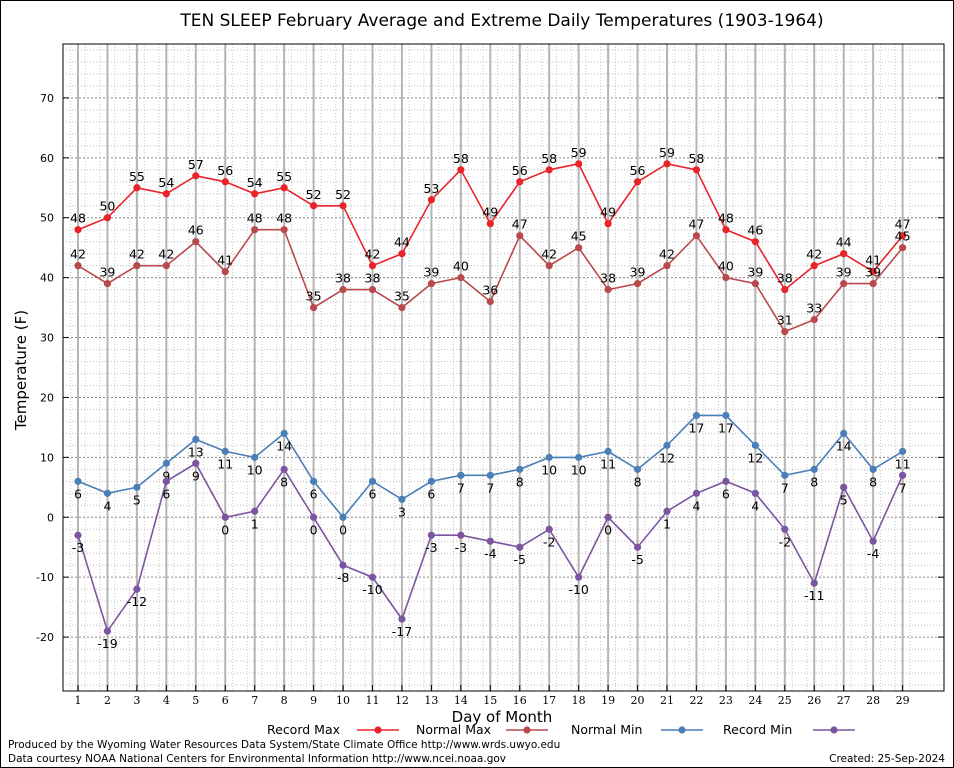 The width and height of the screenshot is (954, 768). Describe the element at coordinates (873, 700) in the screenshot. I see `x-tick-label: 28` at that location.